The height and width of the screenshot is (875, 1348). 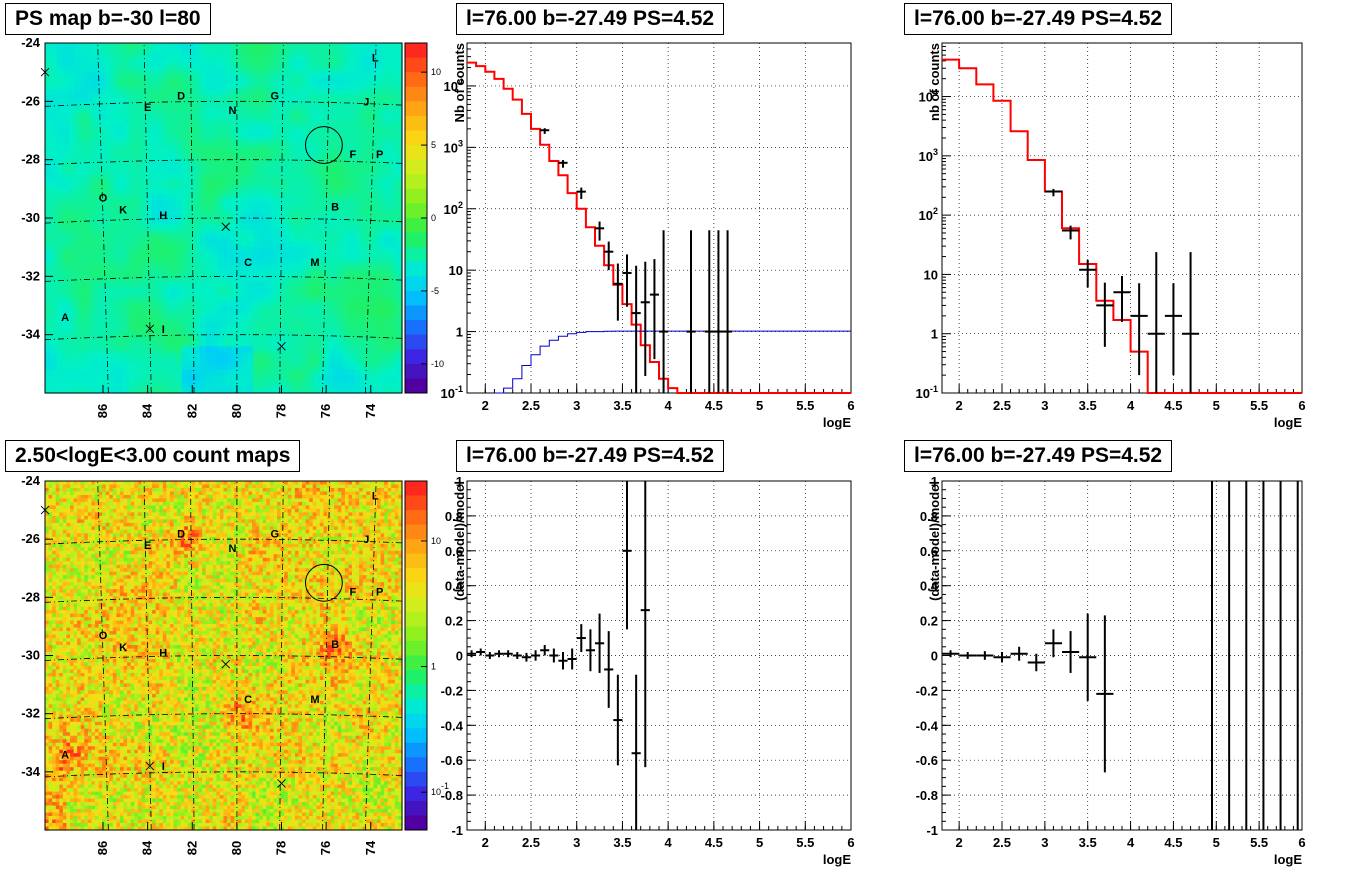 What do you see at coordinates (934, 82) in the screenshot?
I see `y-axis-label: nb of counts` at bounding box center [934, 82].